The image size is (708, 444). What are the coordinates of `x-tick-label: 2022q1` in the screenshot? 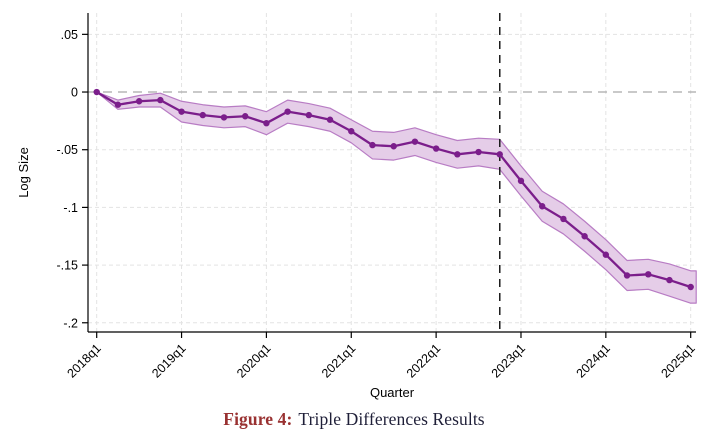 It's located at (423, 360).